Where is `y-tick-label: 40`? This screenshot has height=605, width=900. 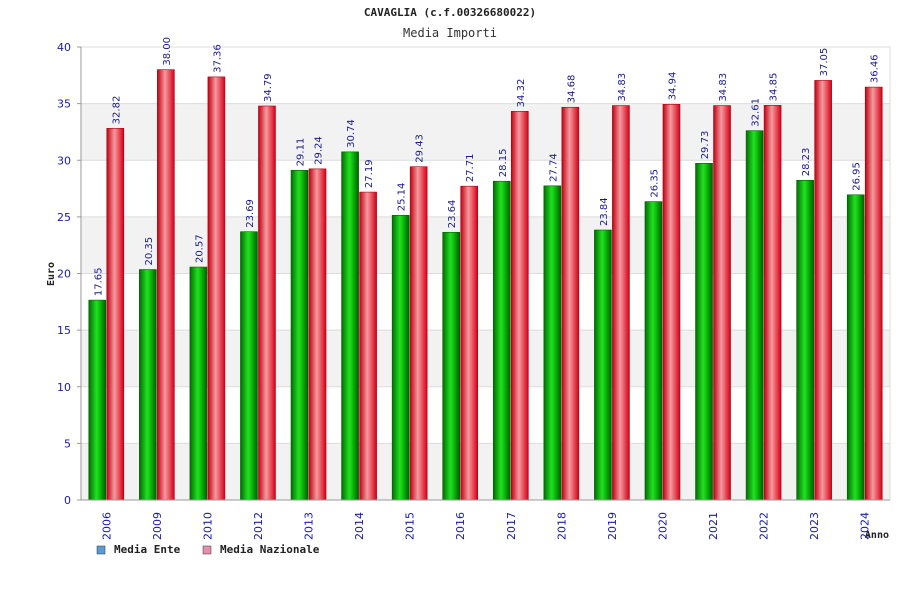
y-tick-label: 40 is located at coordinates (64, 47).